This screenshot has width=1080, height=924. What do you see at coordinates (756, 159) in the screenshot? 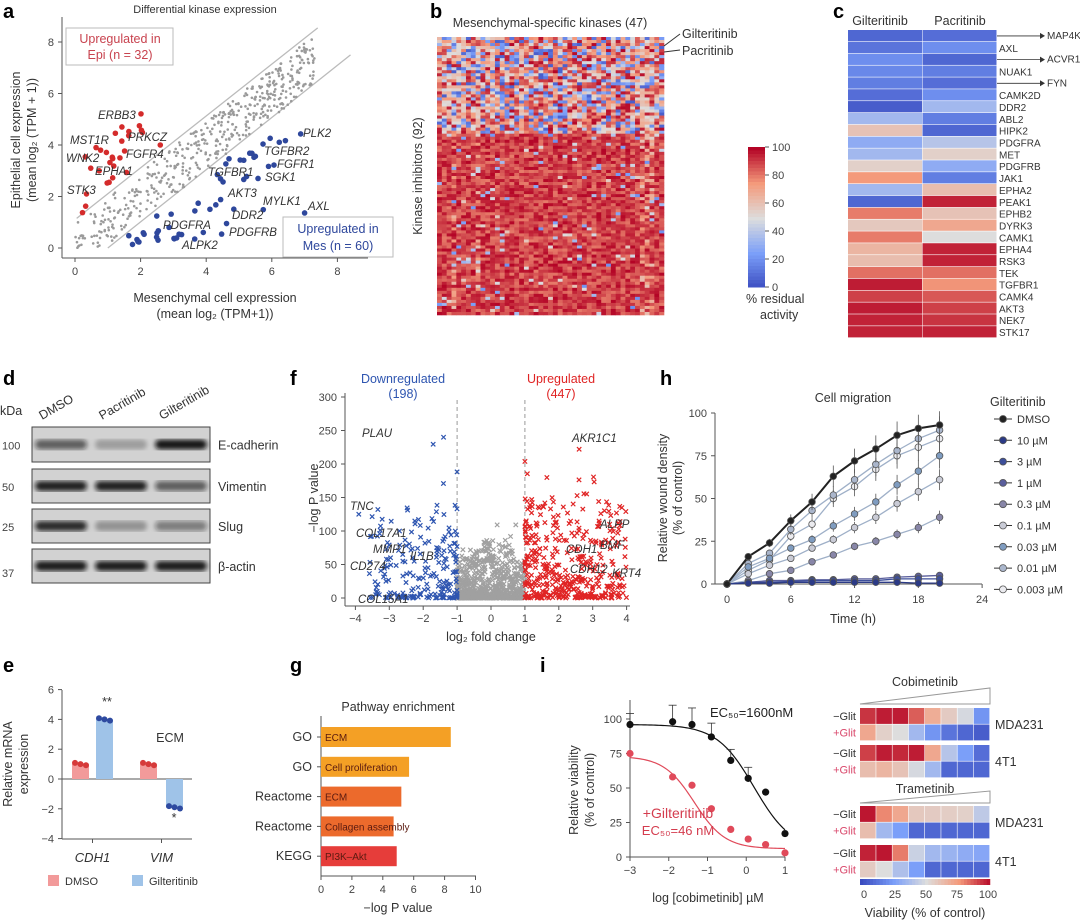
I see `colorbar-segment` at bounding box center [756, 159].